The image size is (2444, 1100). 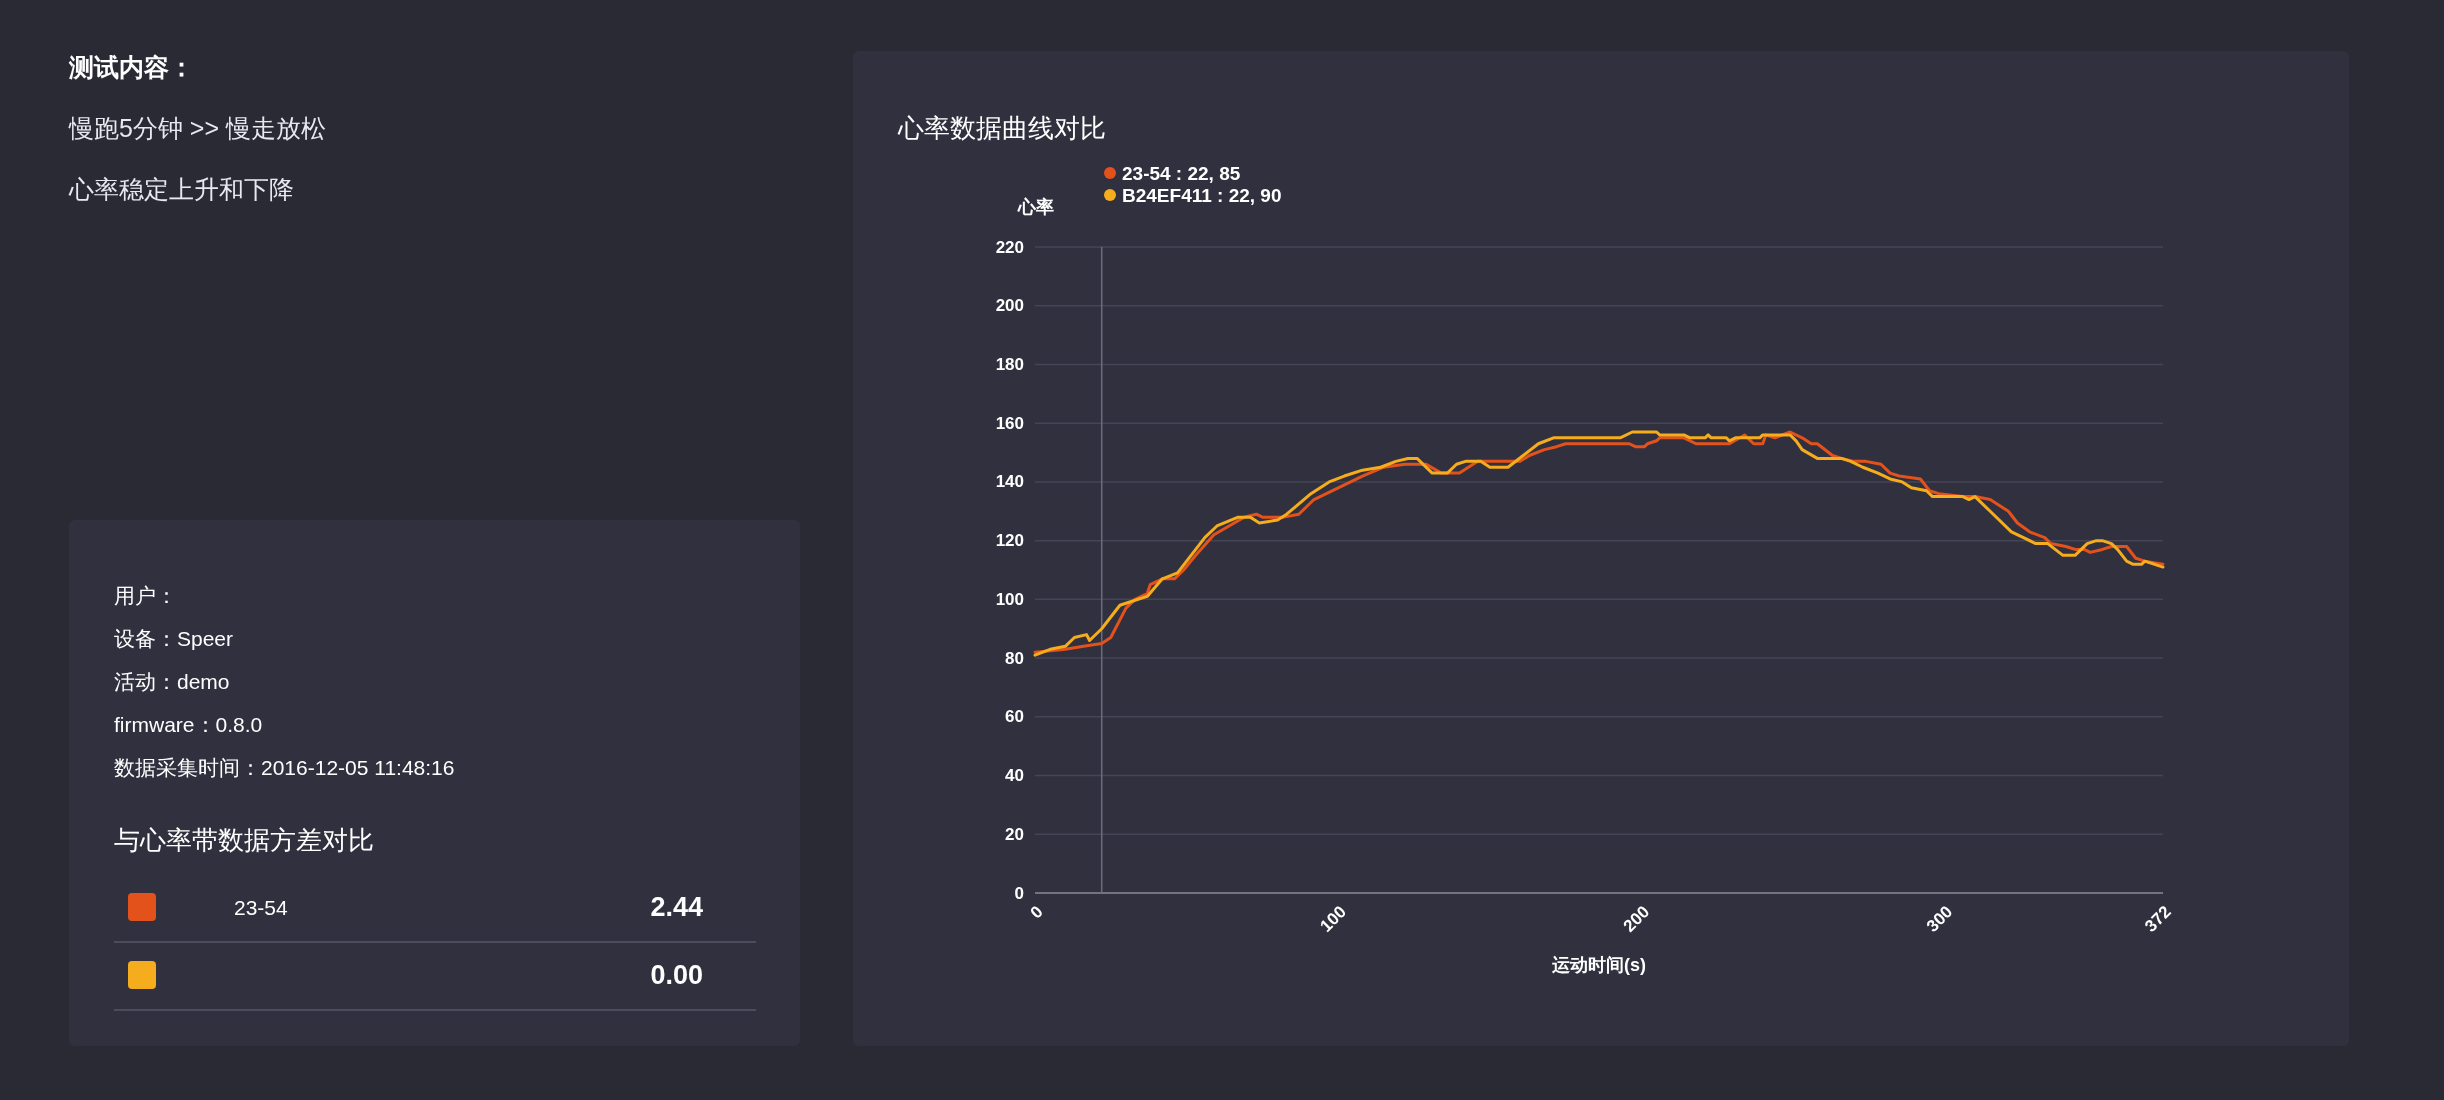 What do you see at coordinates (1636, 919) in the screenshot?
I see `x-tick-label: 200` at bounding box center [1636, 919].